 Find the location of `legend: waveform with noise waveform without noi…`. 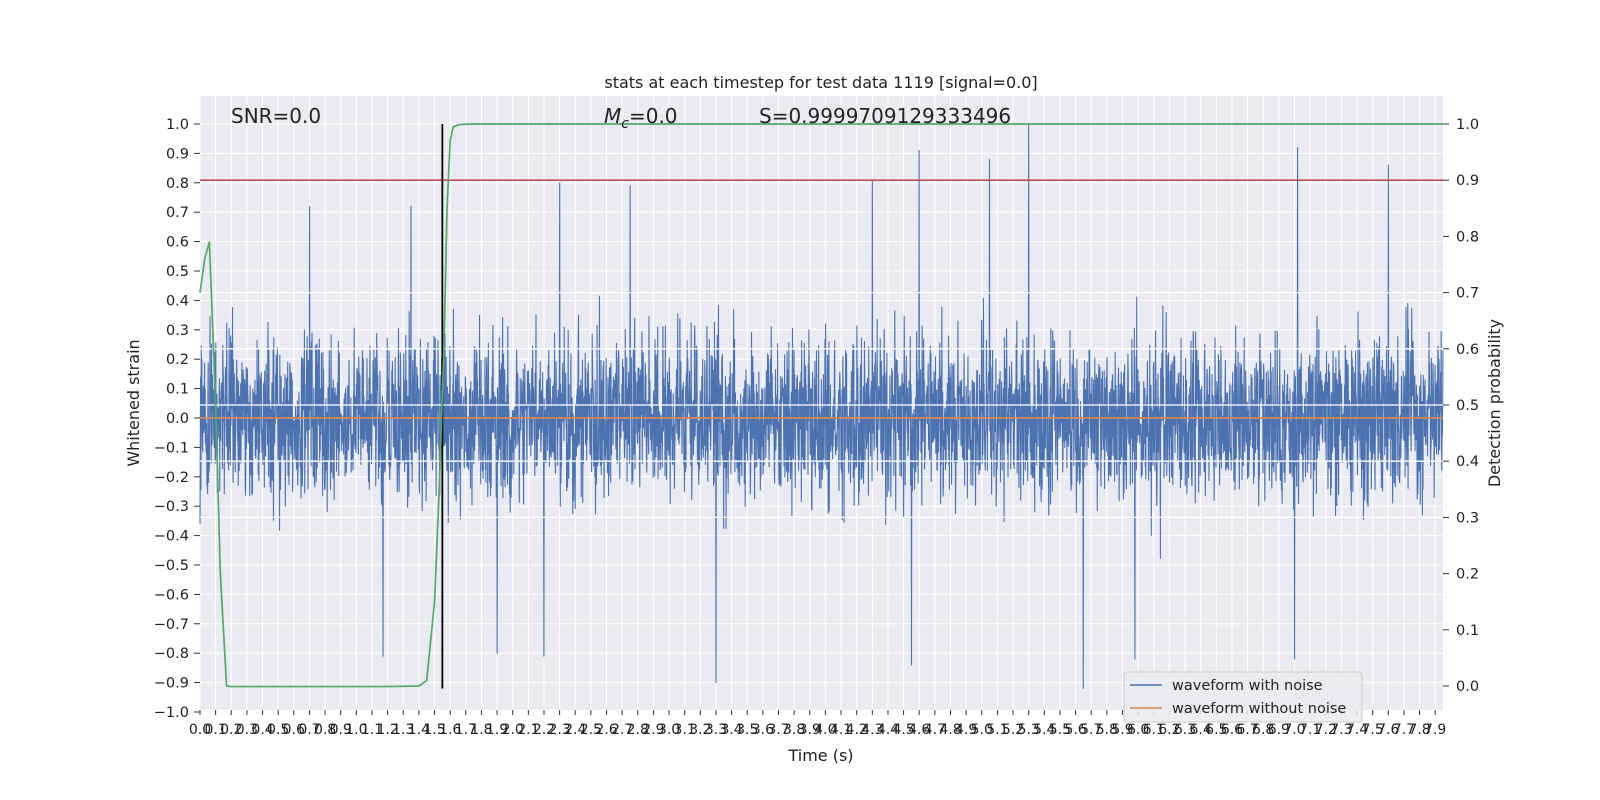

legend: waveform with noise waveform without noi… is located at coordinates (1243, 697).